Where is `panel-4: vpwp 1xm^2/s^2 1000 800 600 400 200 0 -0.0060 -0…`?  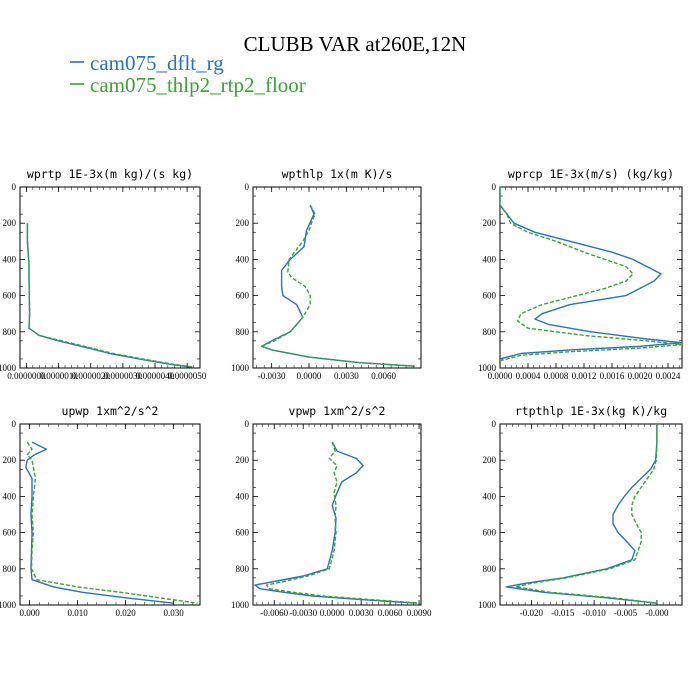
panel-4: vpwp 1xm^2/s^2 1000 800 600 400 200 0 -0.0060 -0… is located at coordinates (331, 511).